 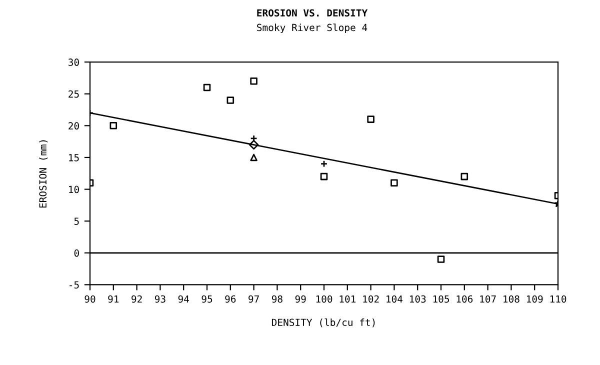 I want to click on y-tick-label: 5, so click(x=76, y=221).